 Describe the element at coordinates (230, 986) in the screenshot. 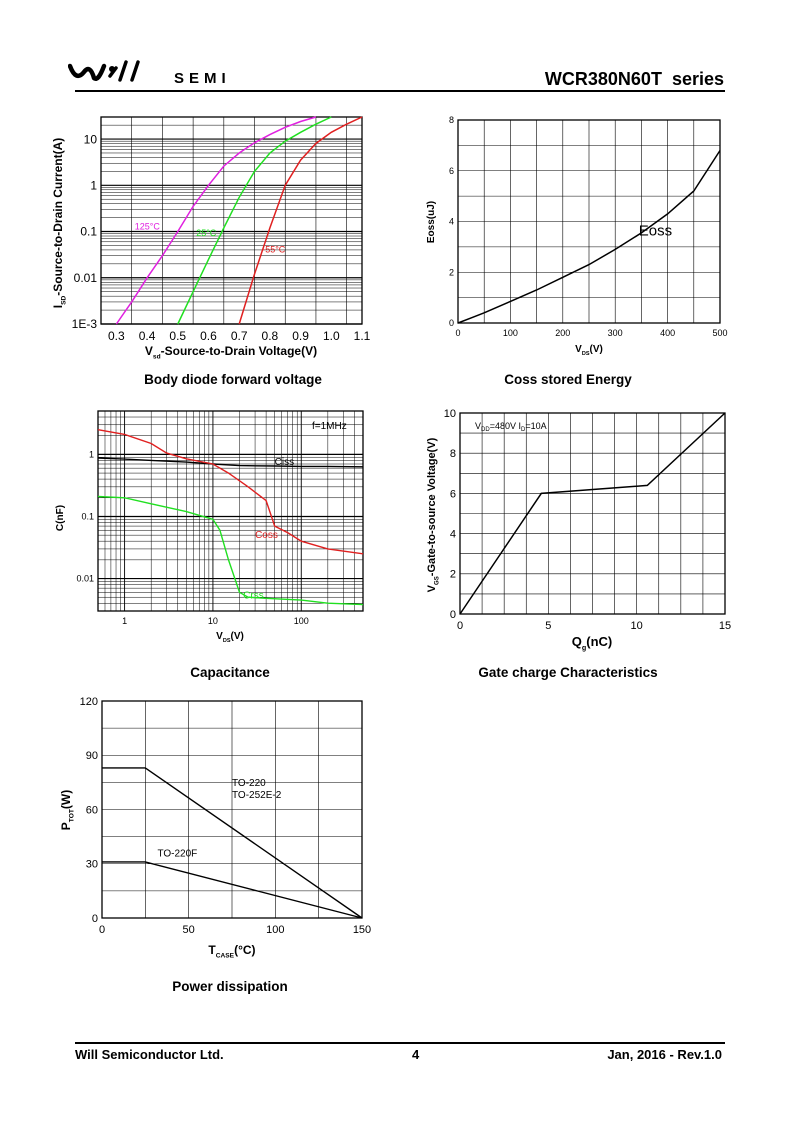

I see `caption-power: Power dissipation` at that location.